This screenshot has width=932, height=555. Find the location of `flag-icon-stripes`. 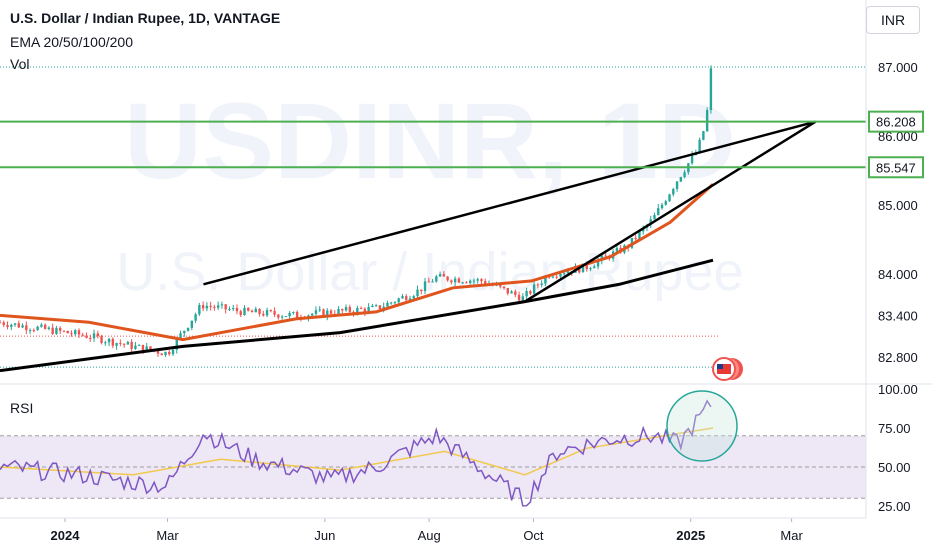

flag-icon-stripes is located at coordinates (724, 369).